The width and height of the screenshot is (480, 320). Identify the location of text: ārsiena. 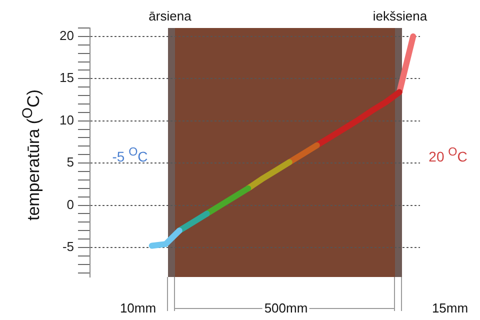
(170, 16).